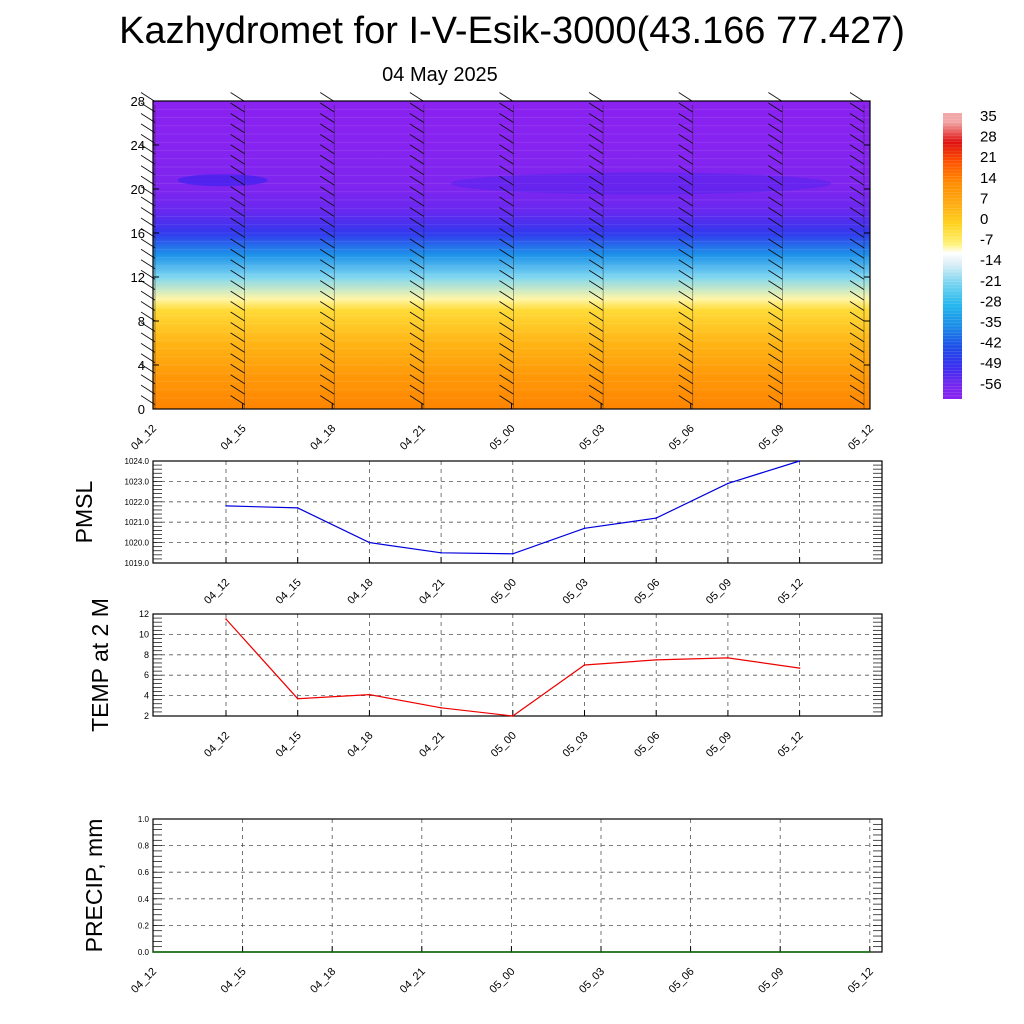  I want to click on colorbar-label: 28, so click(988, 137).